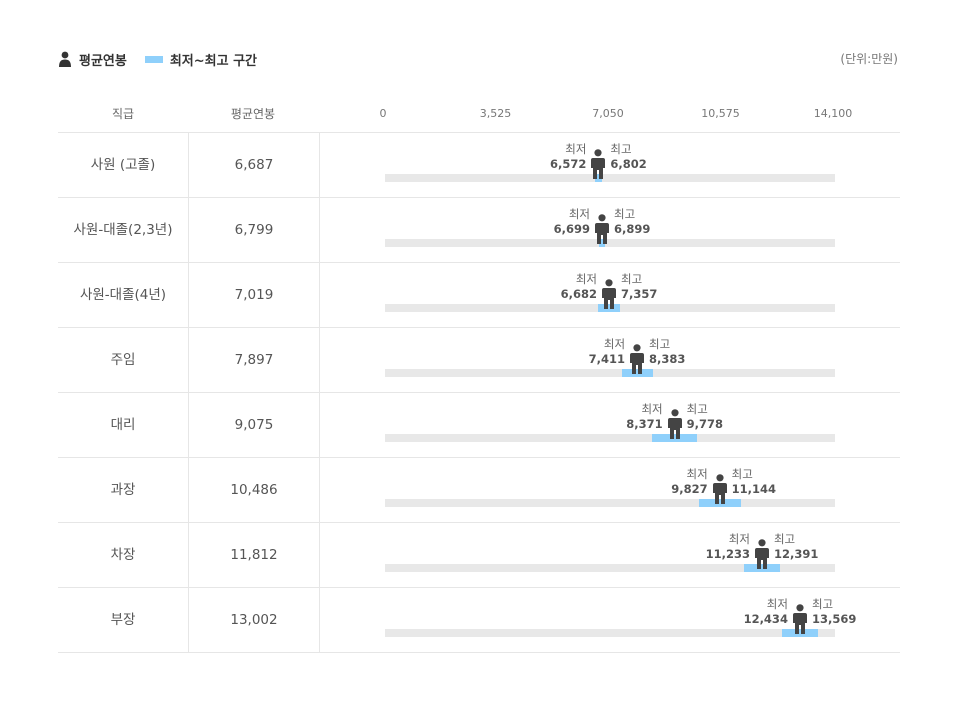 This screenshot has height=702, width=956. I want to click on min-value: 8,371, so click(644, 424).